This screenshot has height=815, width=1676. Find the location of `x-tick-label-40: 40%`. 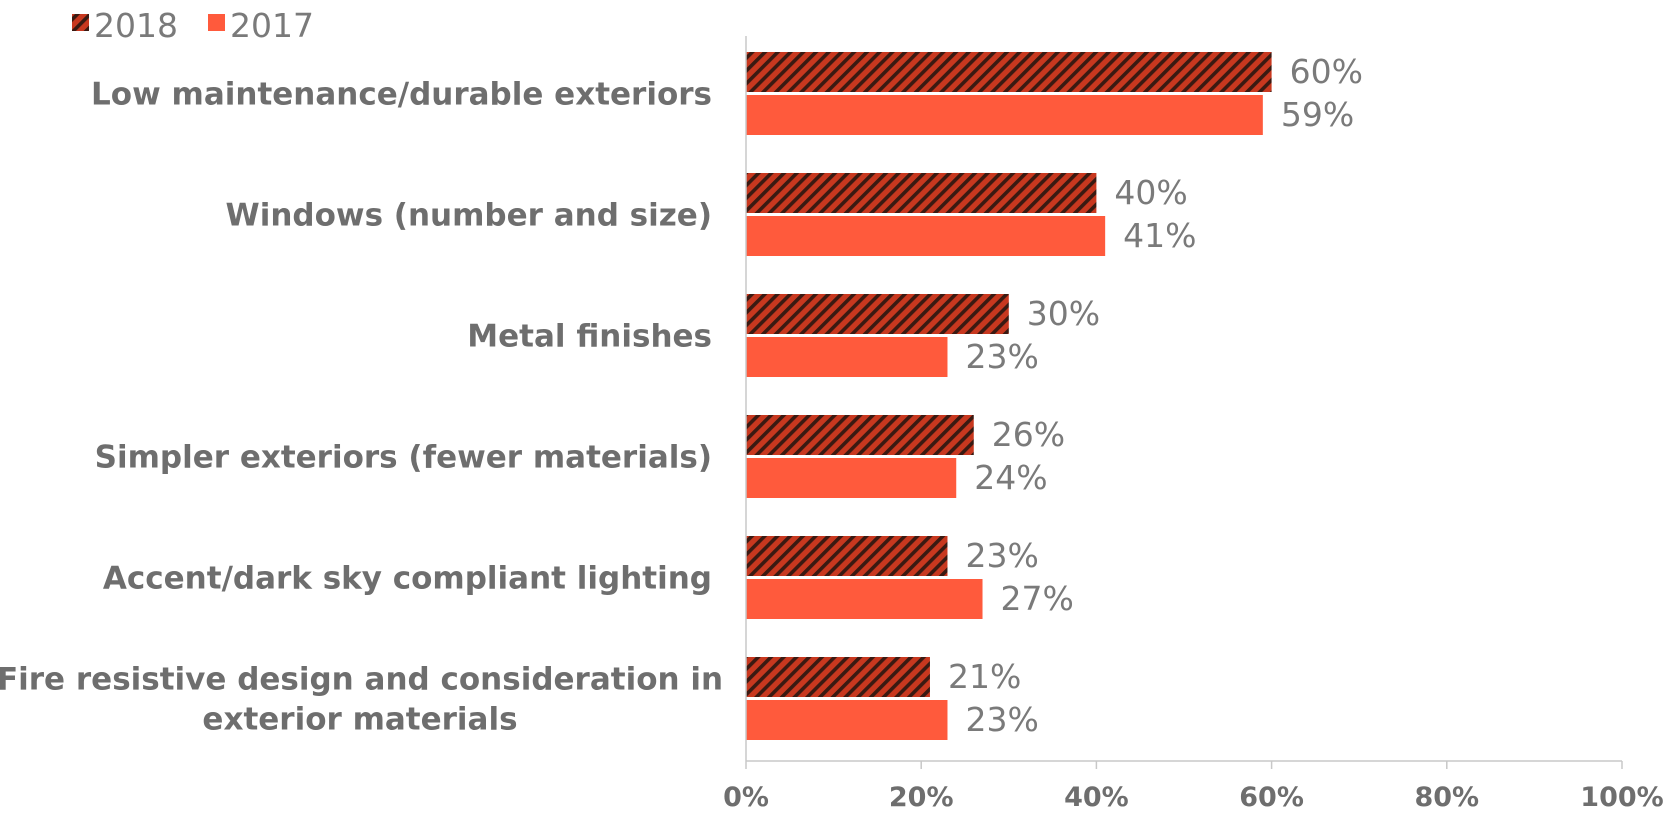

x-tick-label-40: 40% is located at coordinates (1096, 797).